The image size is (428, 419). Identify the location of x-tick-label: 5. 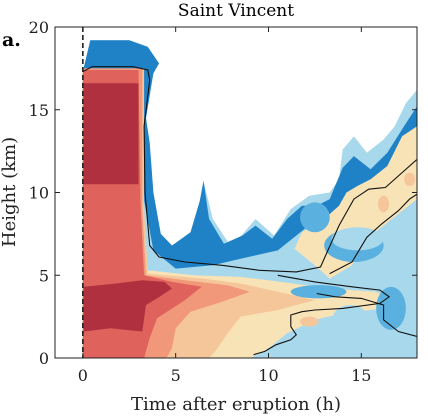
(176, 375).